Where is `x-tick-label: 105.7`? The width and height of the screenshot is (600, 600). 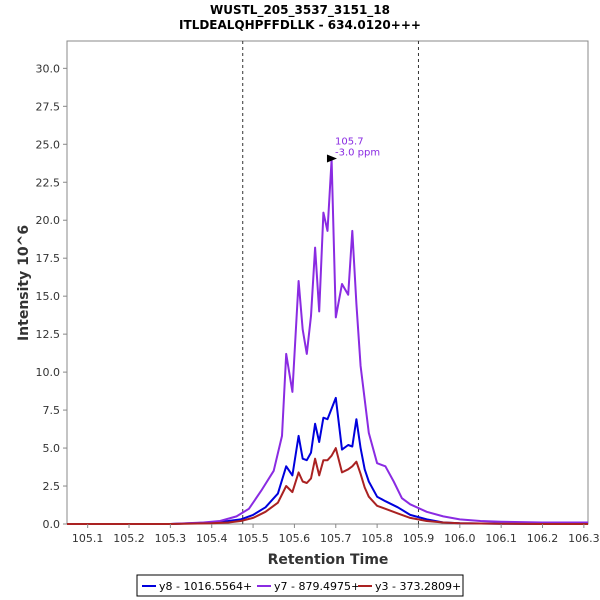 x-tick-label: 105.7 is located at coordinates (336, 538).